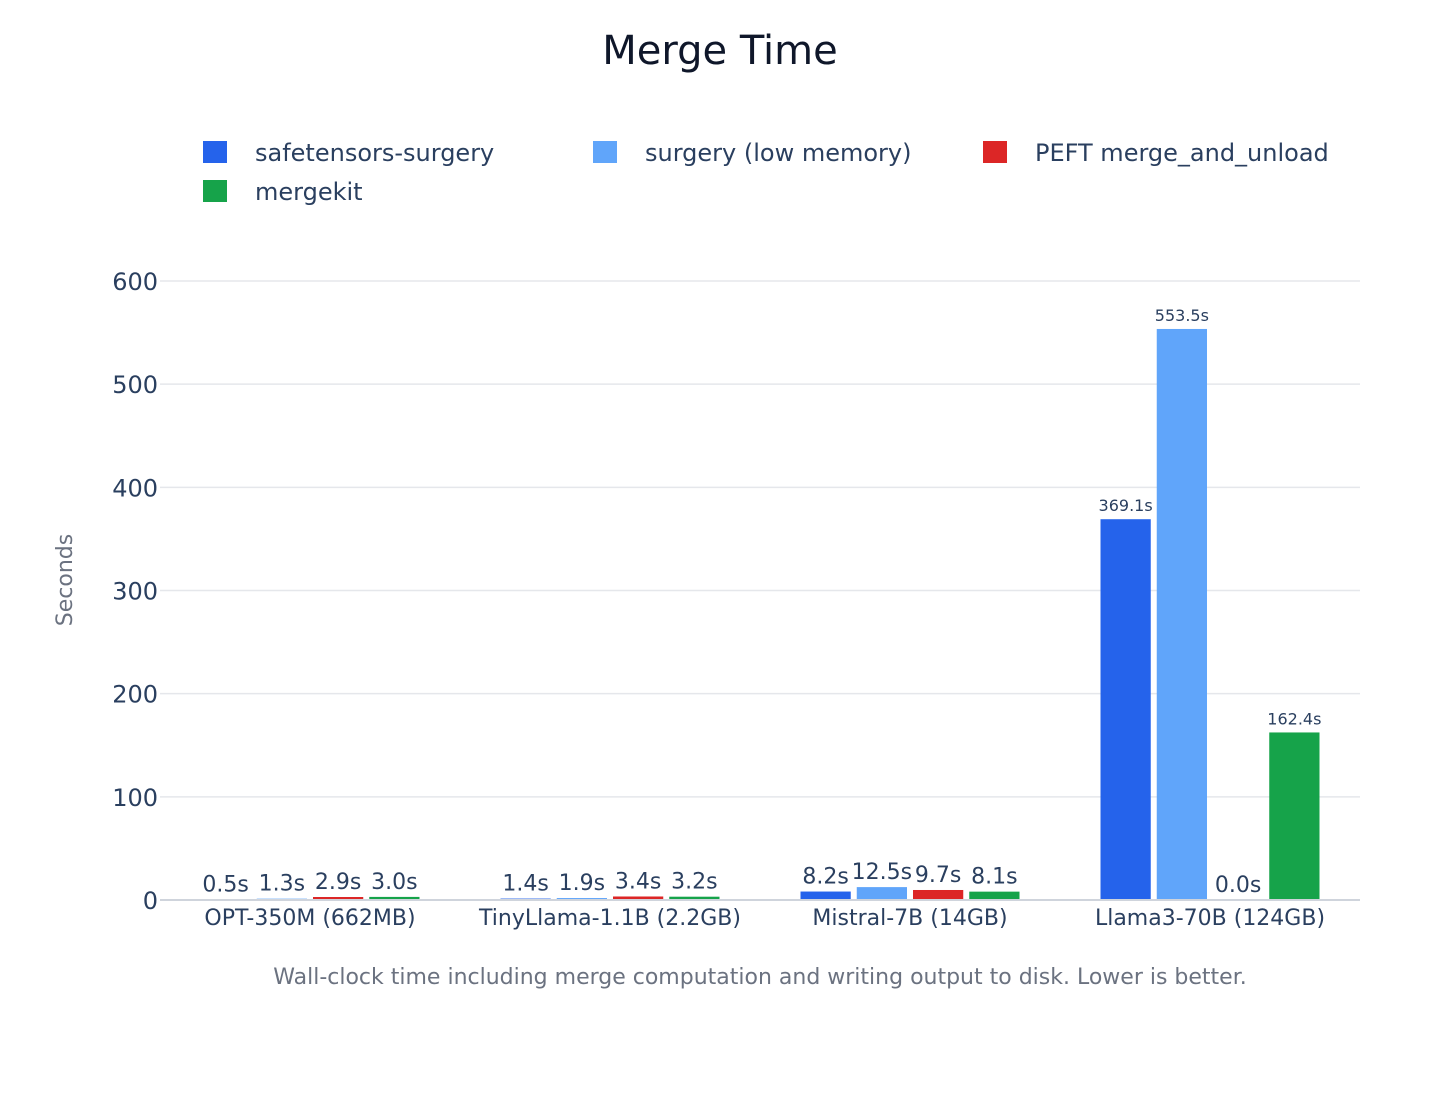 This screenshot has width=1440, height=1100. Describe the element at coordinates (1182, 153) in the screenshot. I see `legend-label: PEFT merge_and_unload` at that location.